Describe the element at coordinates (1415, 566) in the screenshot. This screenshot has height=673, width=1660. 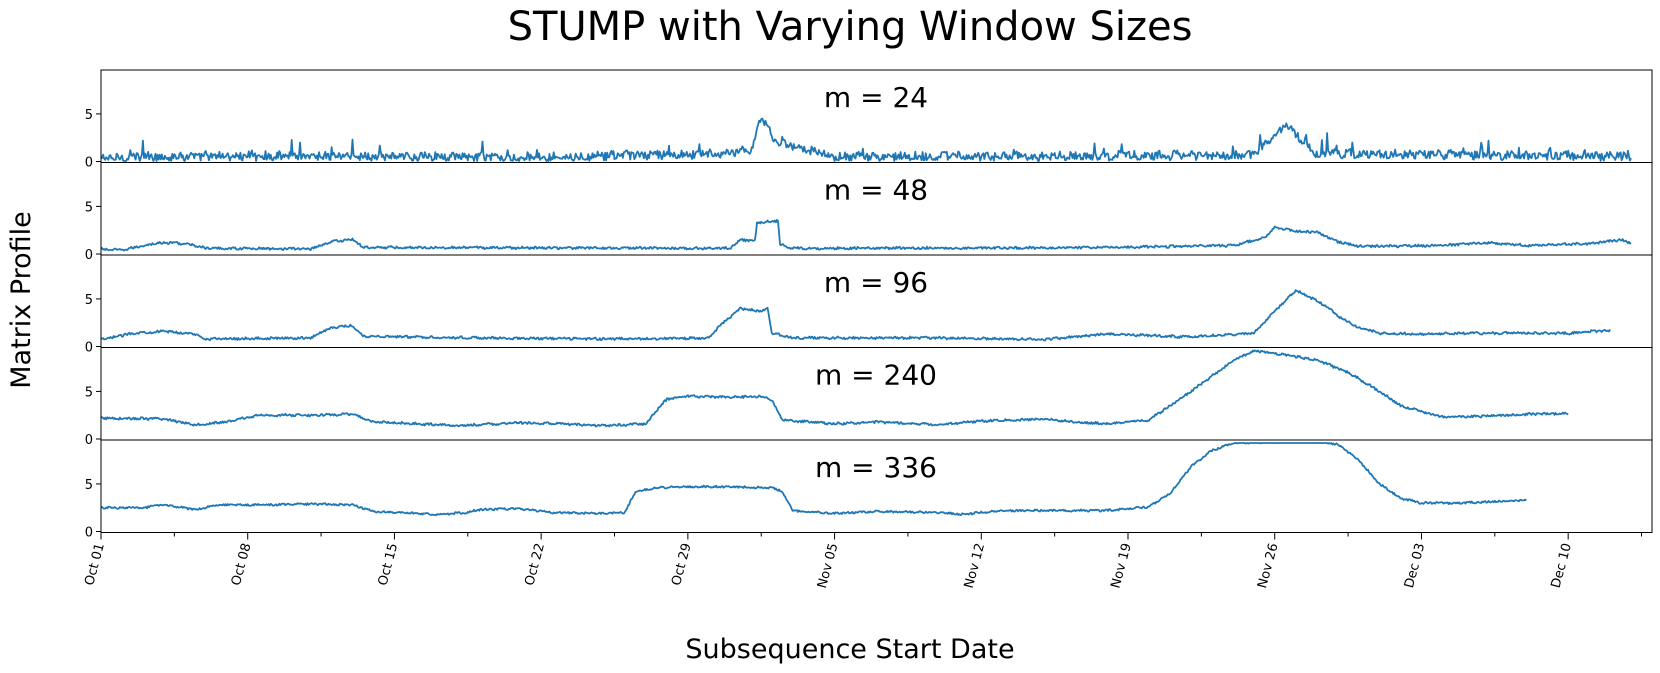
I see `x-tick-label: Dec 03` at that location.